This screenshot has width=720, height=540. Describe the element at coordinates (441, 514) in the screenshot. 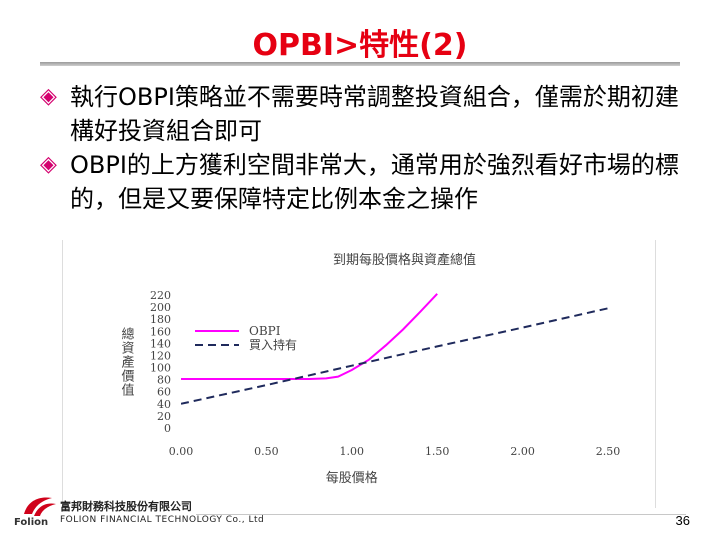

I see `footer-divider` at that location.